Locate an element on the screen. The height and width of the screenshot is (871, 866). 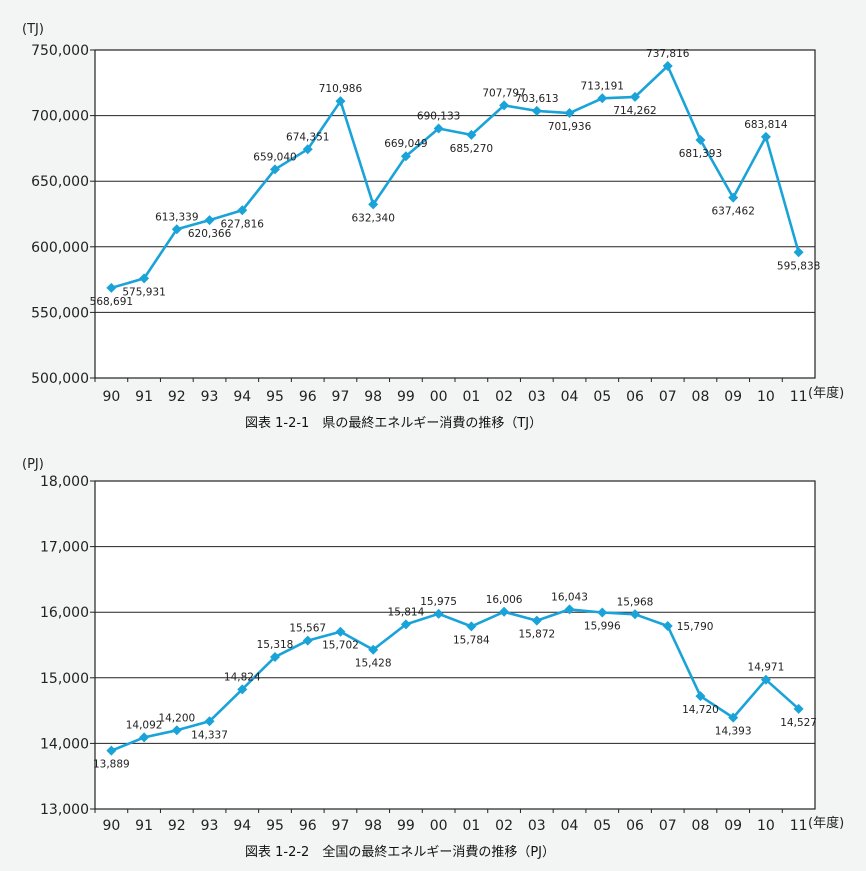
data-label: 627,816 is located at coordinates (243, 224).